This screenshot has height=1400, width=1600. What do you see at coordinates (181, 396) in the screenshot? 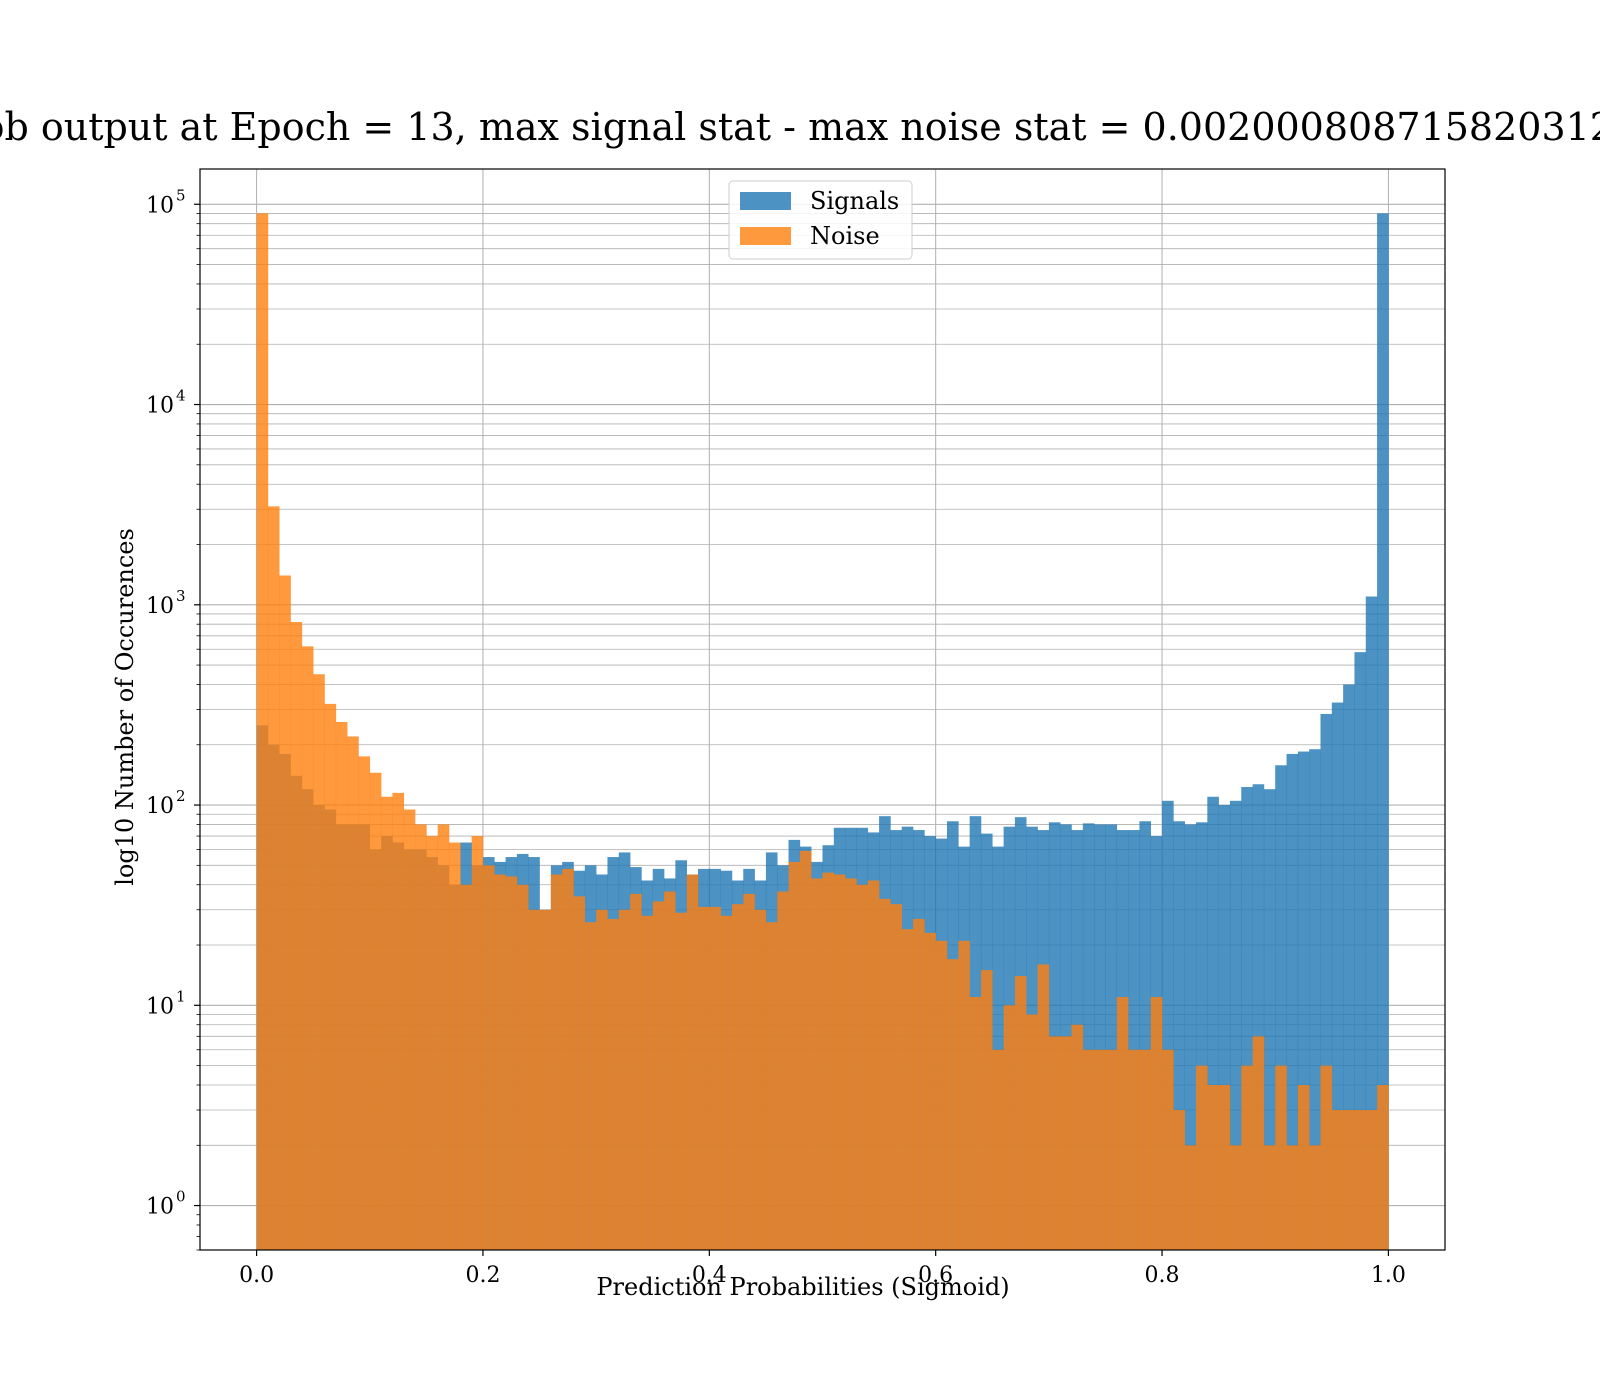
I see `y-tick-exponent-4: 4` at bounding box center [181, 396].